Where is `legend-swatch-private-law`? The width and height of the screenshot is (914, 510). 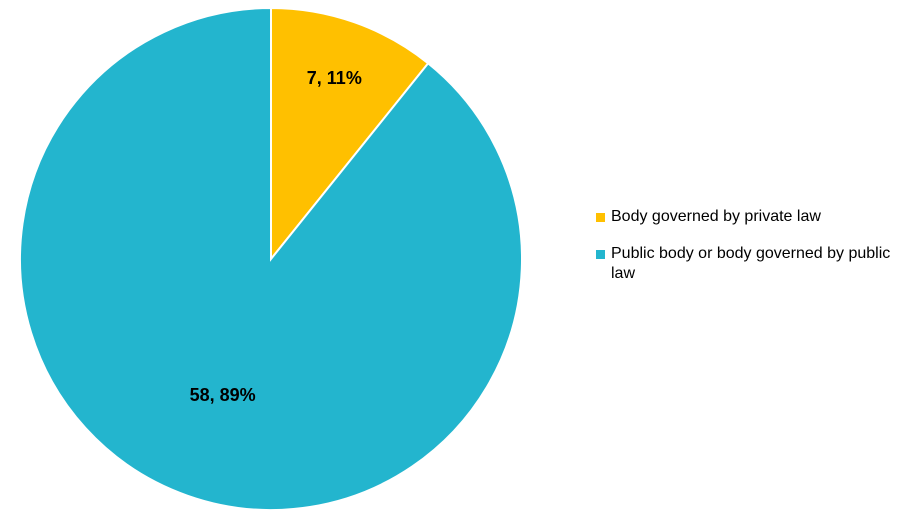
legend-swatch-private-law is located at coordinates (600, 217).